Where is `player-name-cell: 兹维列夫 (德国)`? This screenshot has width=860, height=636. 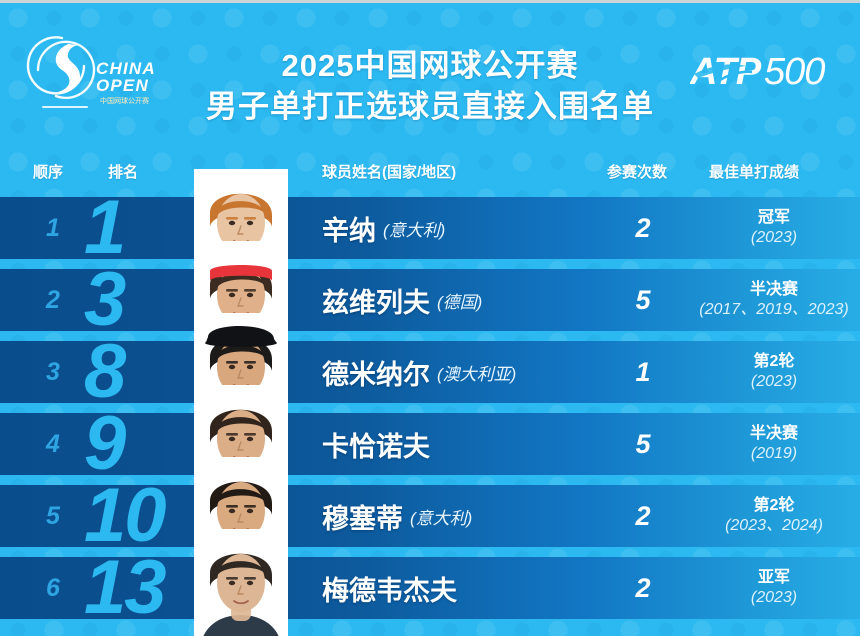
player-name-cell: 兹维列夫 (德国) is located at coordinates (402, 300).